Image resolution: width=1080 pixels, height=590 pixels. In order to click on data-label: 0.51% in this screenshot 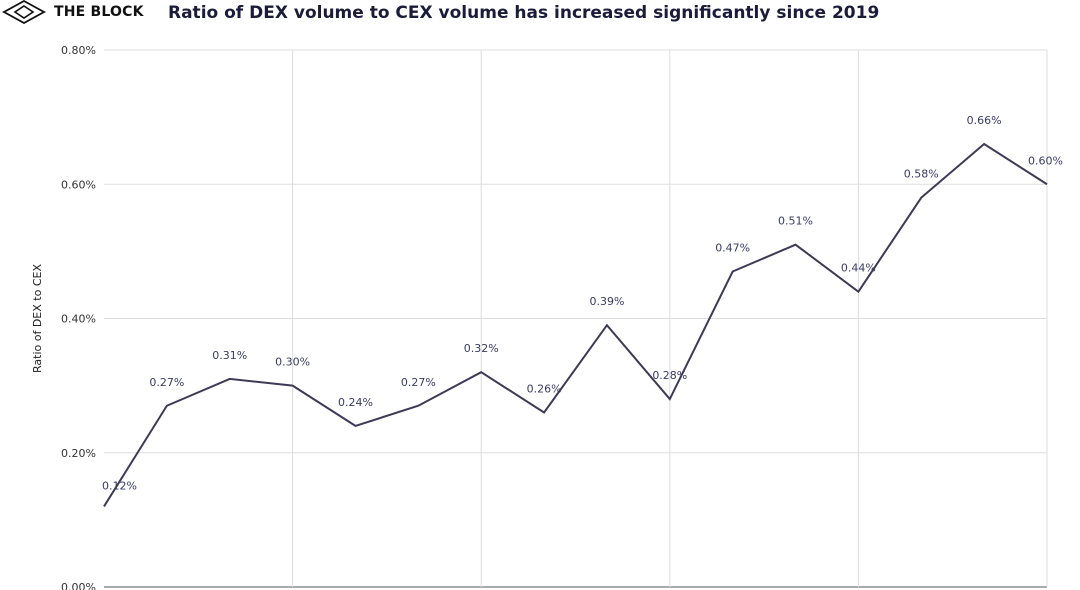, I will do `click(795, 221)`.